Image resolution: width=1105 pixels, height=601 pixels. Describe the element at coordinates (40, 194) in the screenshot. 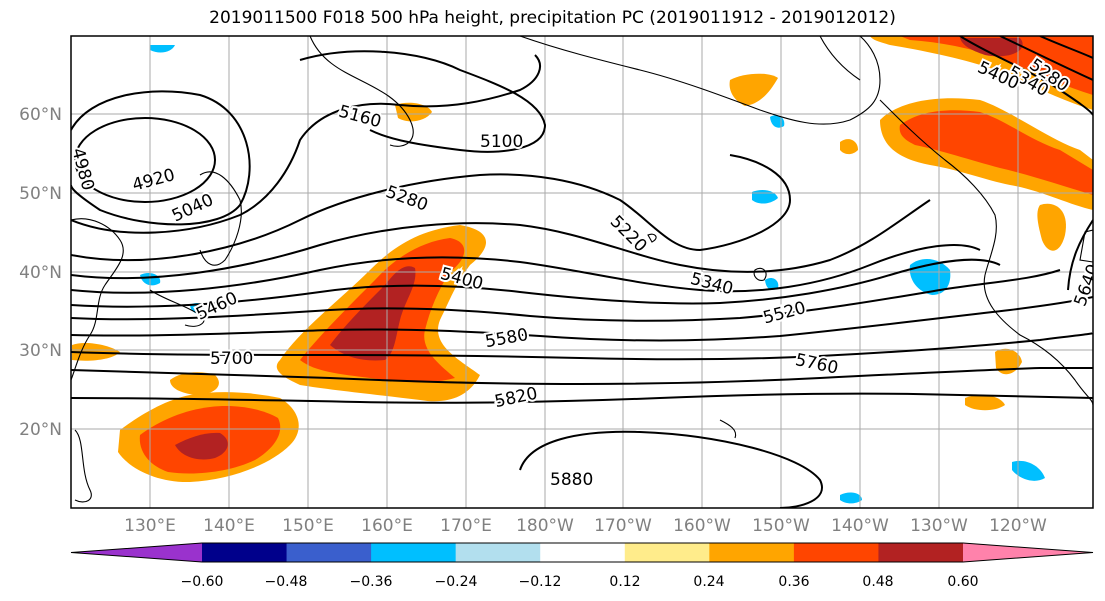

I see `lat-label: 50°N` at that location.